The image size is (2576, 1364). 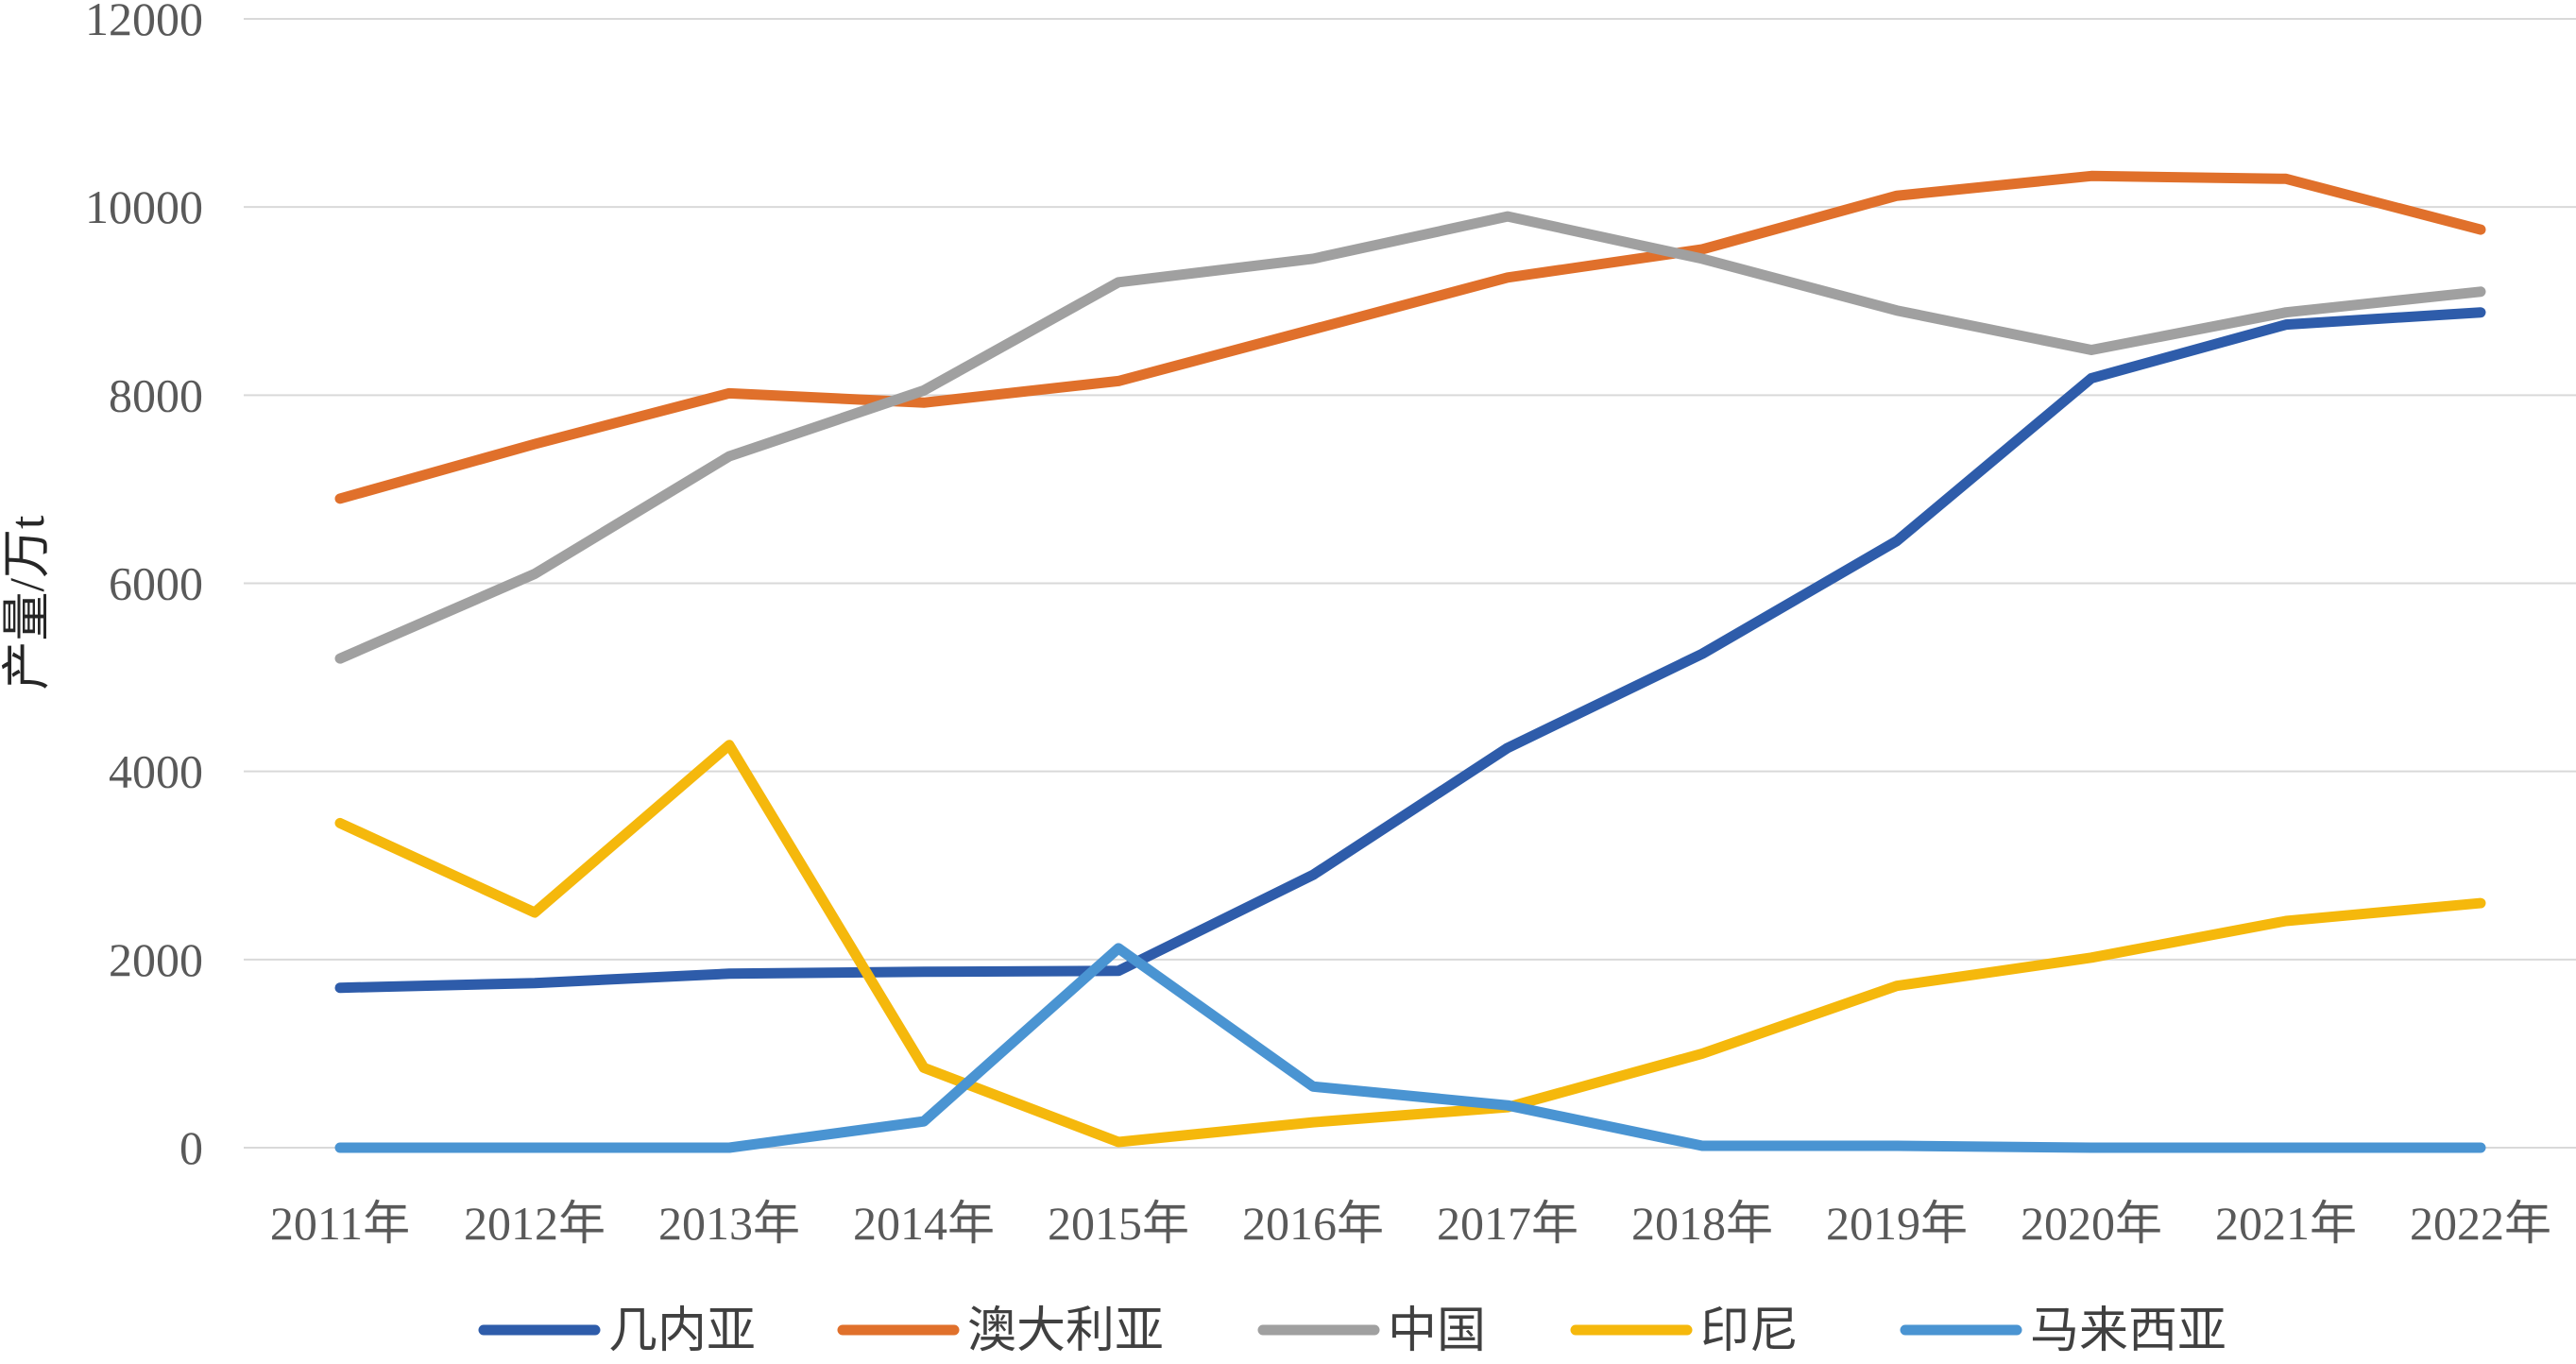 What do you see at coordinates (1118, 1223) in the screenshot?
I see `x-tick-label: 2015年` at bounding box center [1118, 1223].